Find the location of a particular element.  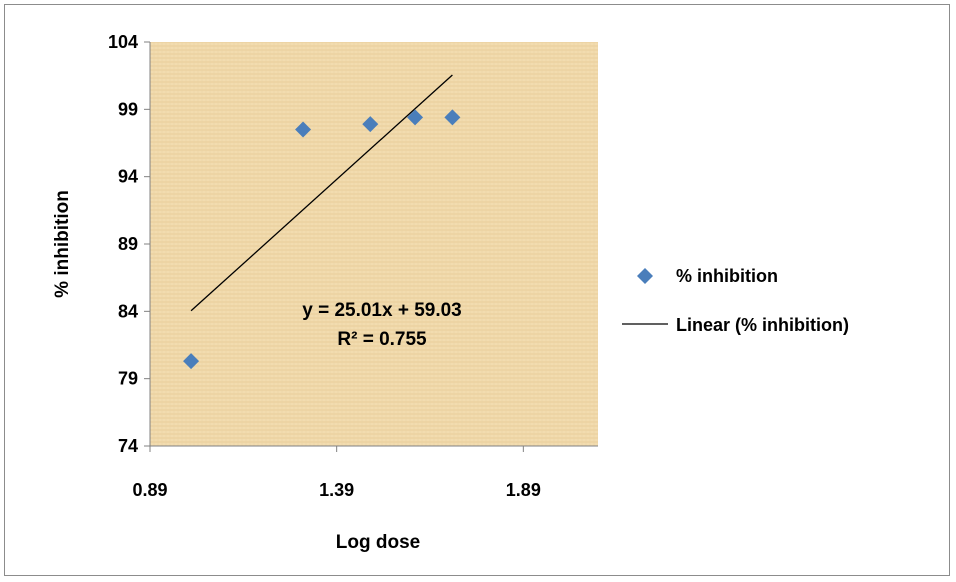

legend-series-label: % inhibition is located at coordinates (727, 276).